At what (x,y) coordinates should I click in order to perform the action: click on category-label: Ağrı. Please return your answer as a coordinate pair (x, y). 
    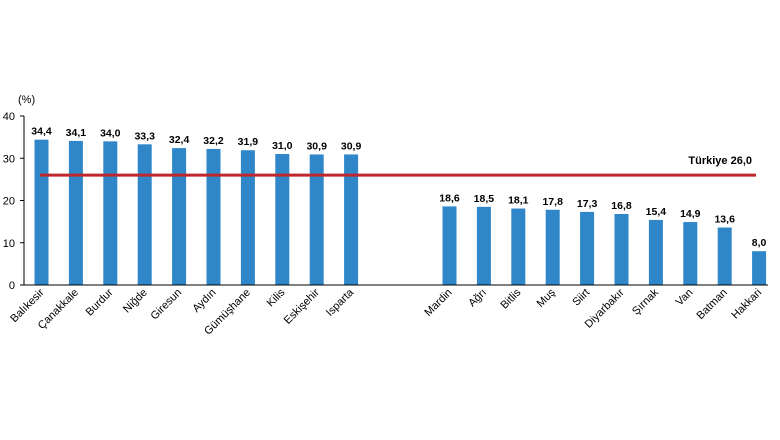
    Looking at the image, I should click on (477, 298).